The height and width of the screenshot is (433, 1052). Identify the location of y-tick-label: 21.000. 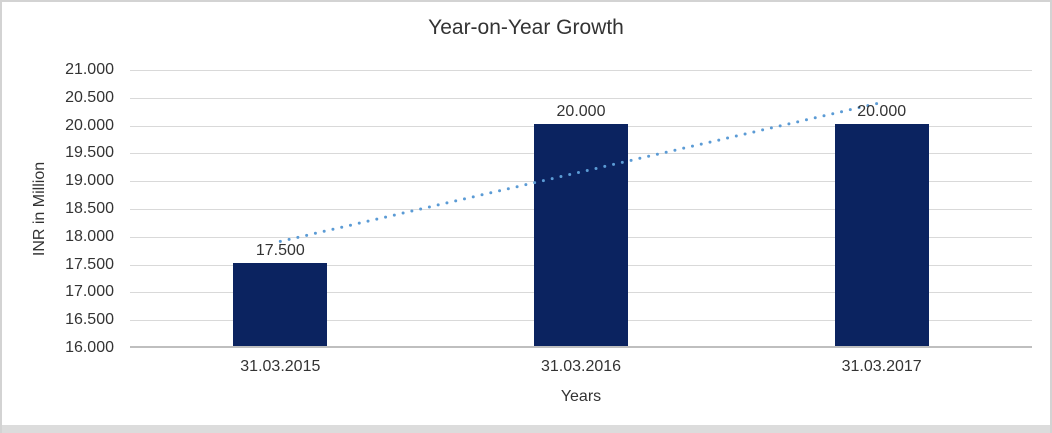
(89, 69).